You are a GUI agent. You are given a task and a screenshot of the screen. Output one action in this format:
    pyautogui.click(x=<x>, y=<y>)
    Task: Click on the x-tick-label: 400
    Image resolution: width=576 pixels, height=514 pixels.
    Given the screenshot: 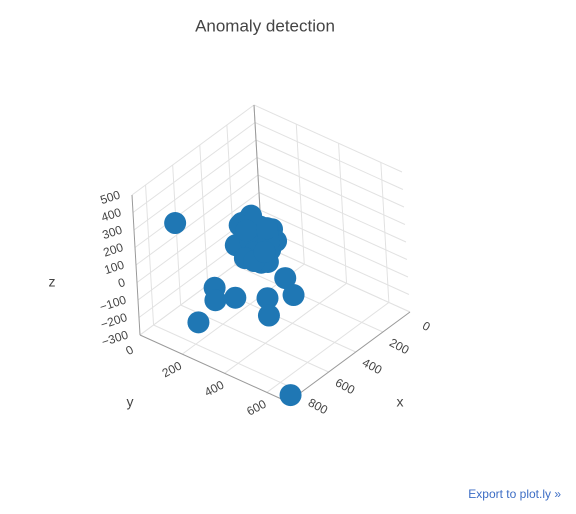 What is the action you would take?
    pyautogui.click(x=372, y=366)
    